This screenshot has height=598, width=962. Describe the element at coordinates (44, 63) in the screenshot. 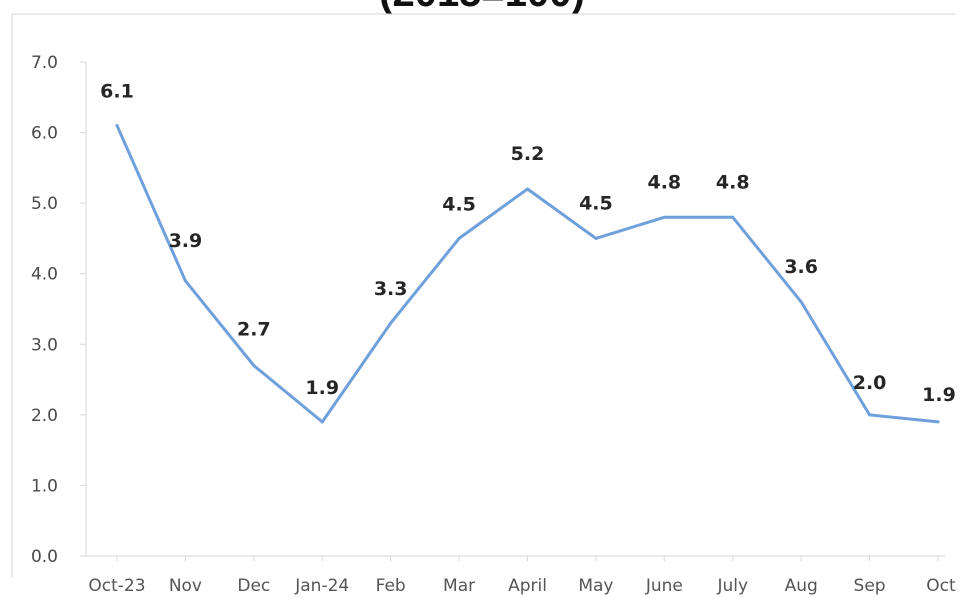

I see `y-tick-label: 7.0` at that location.